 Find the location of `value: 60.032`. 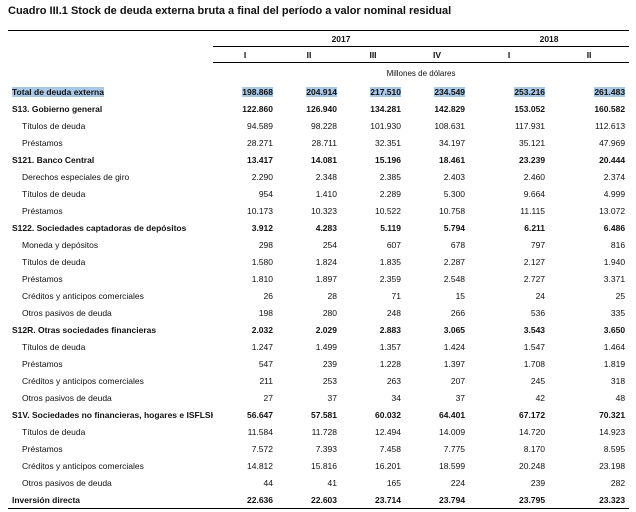

value: 60.032 is located at coordinates (388, 414).